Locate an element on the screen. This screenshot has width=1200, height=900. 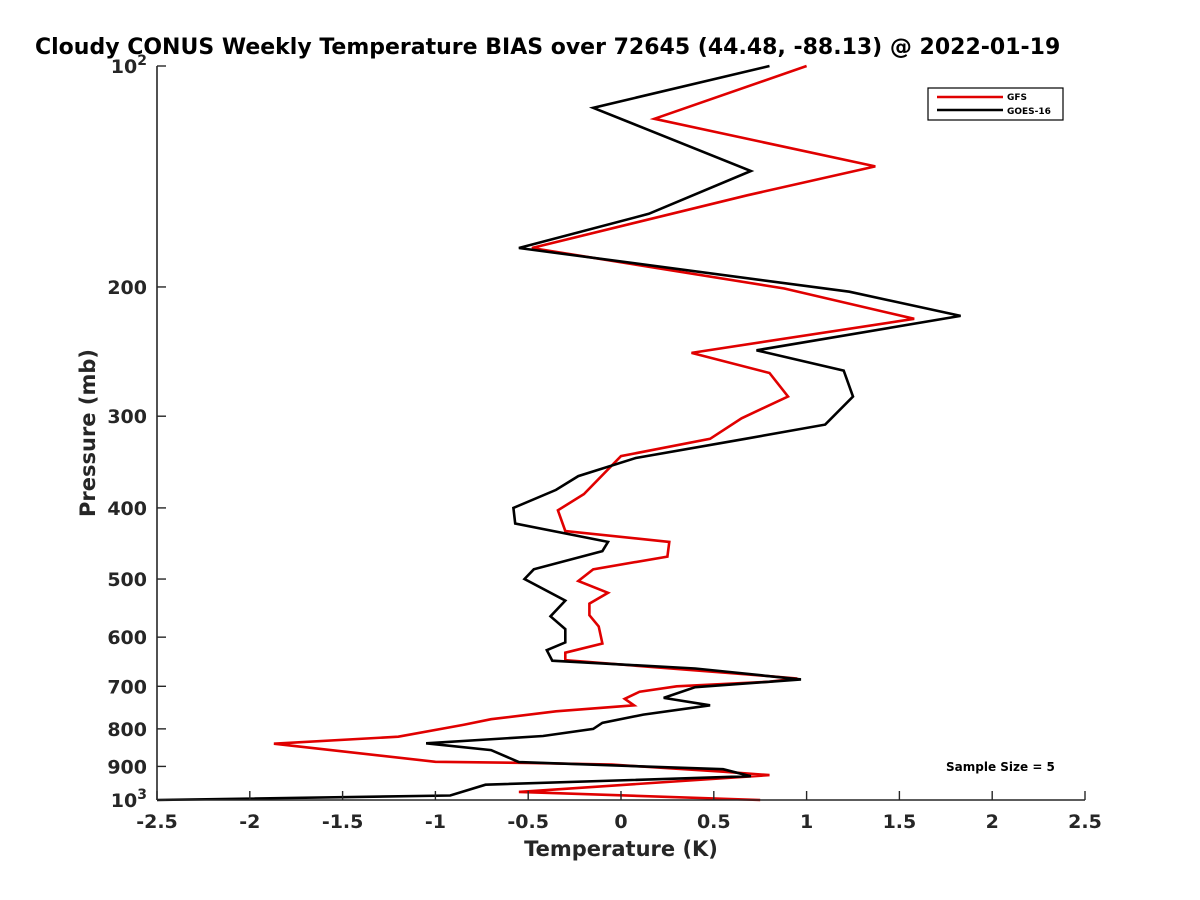
legend-label-goes16: GOES-16 is located at coordinates (1029, 112).